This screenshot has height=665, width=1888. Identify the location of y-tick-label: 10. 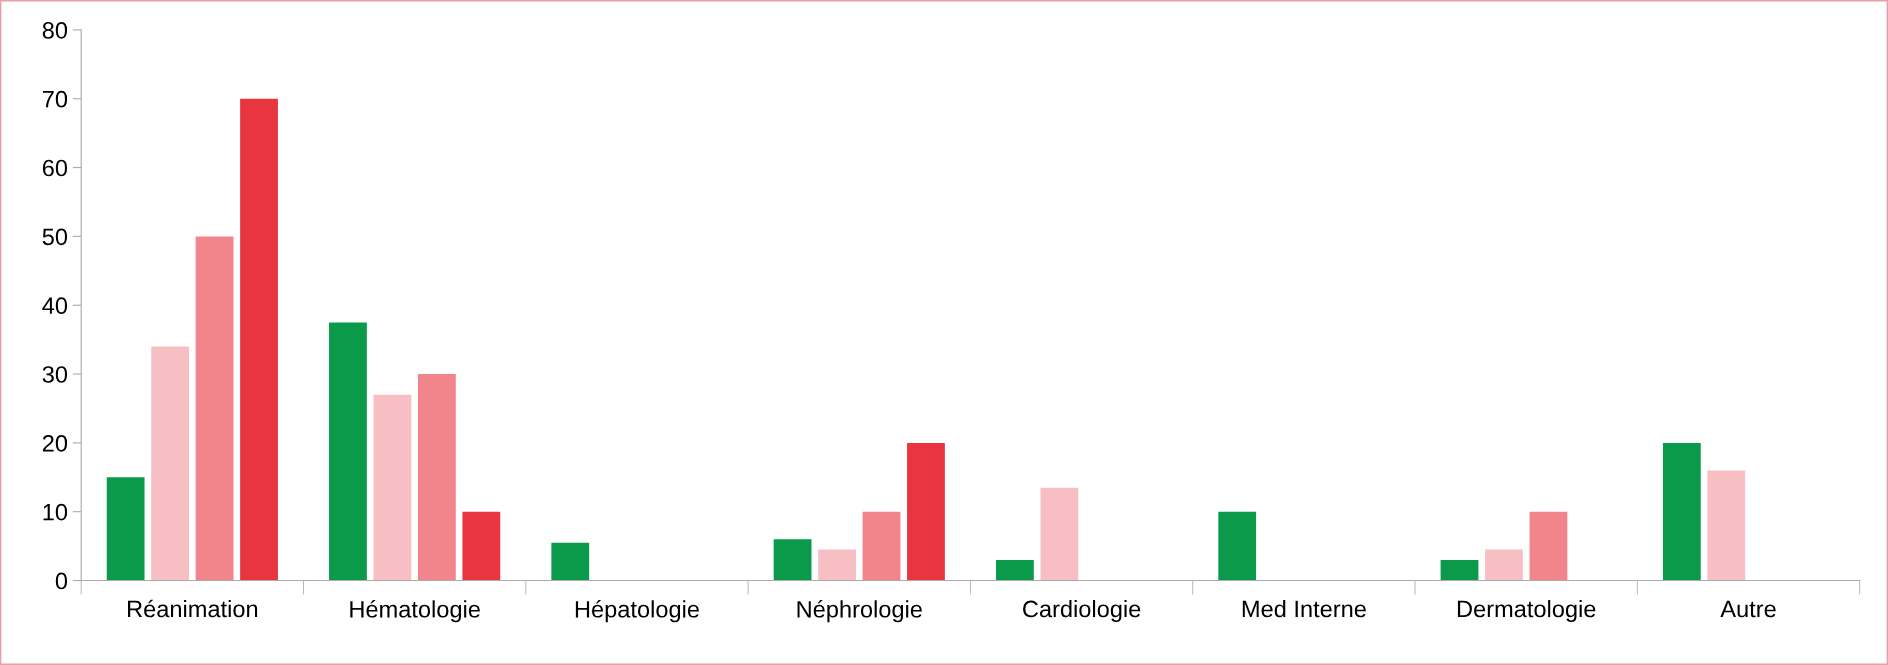
(55, 512).